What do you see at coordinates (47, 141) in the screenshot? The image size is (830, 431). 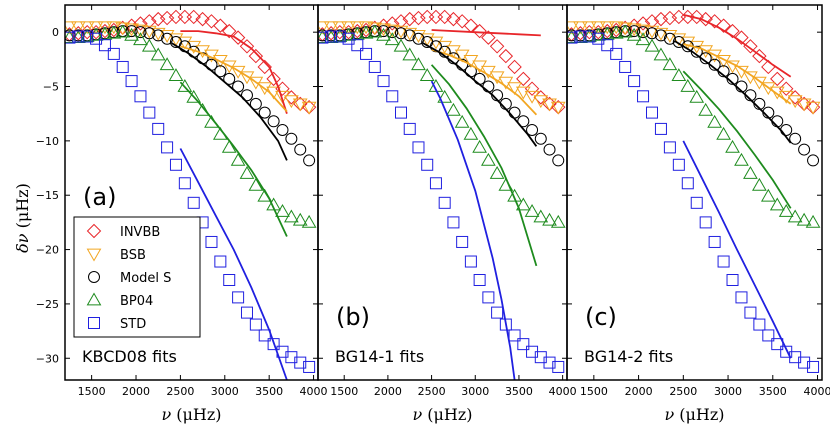 I see `y-tick-label: −10` at bounding box center [47, 141].